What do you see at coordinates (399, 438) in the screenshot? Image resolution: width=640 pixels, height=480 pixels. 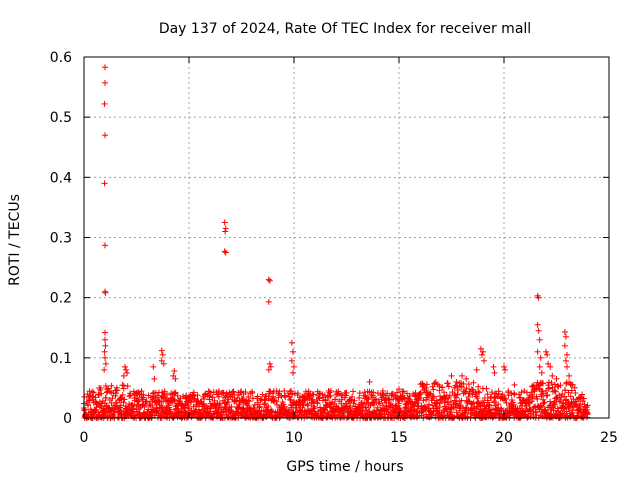 I see `x-tick-label: 15` at bounding box center [399, 438].